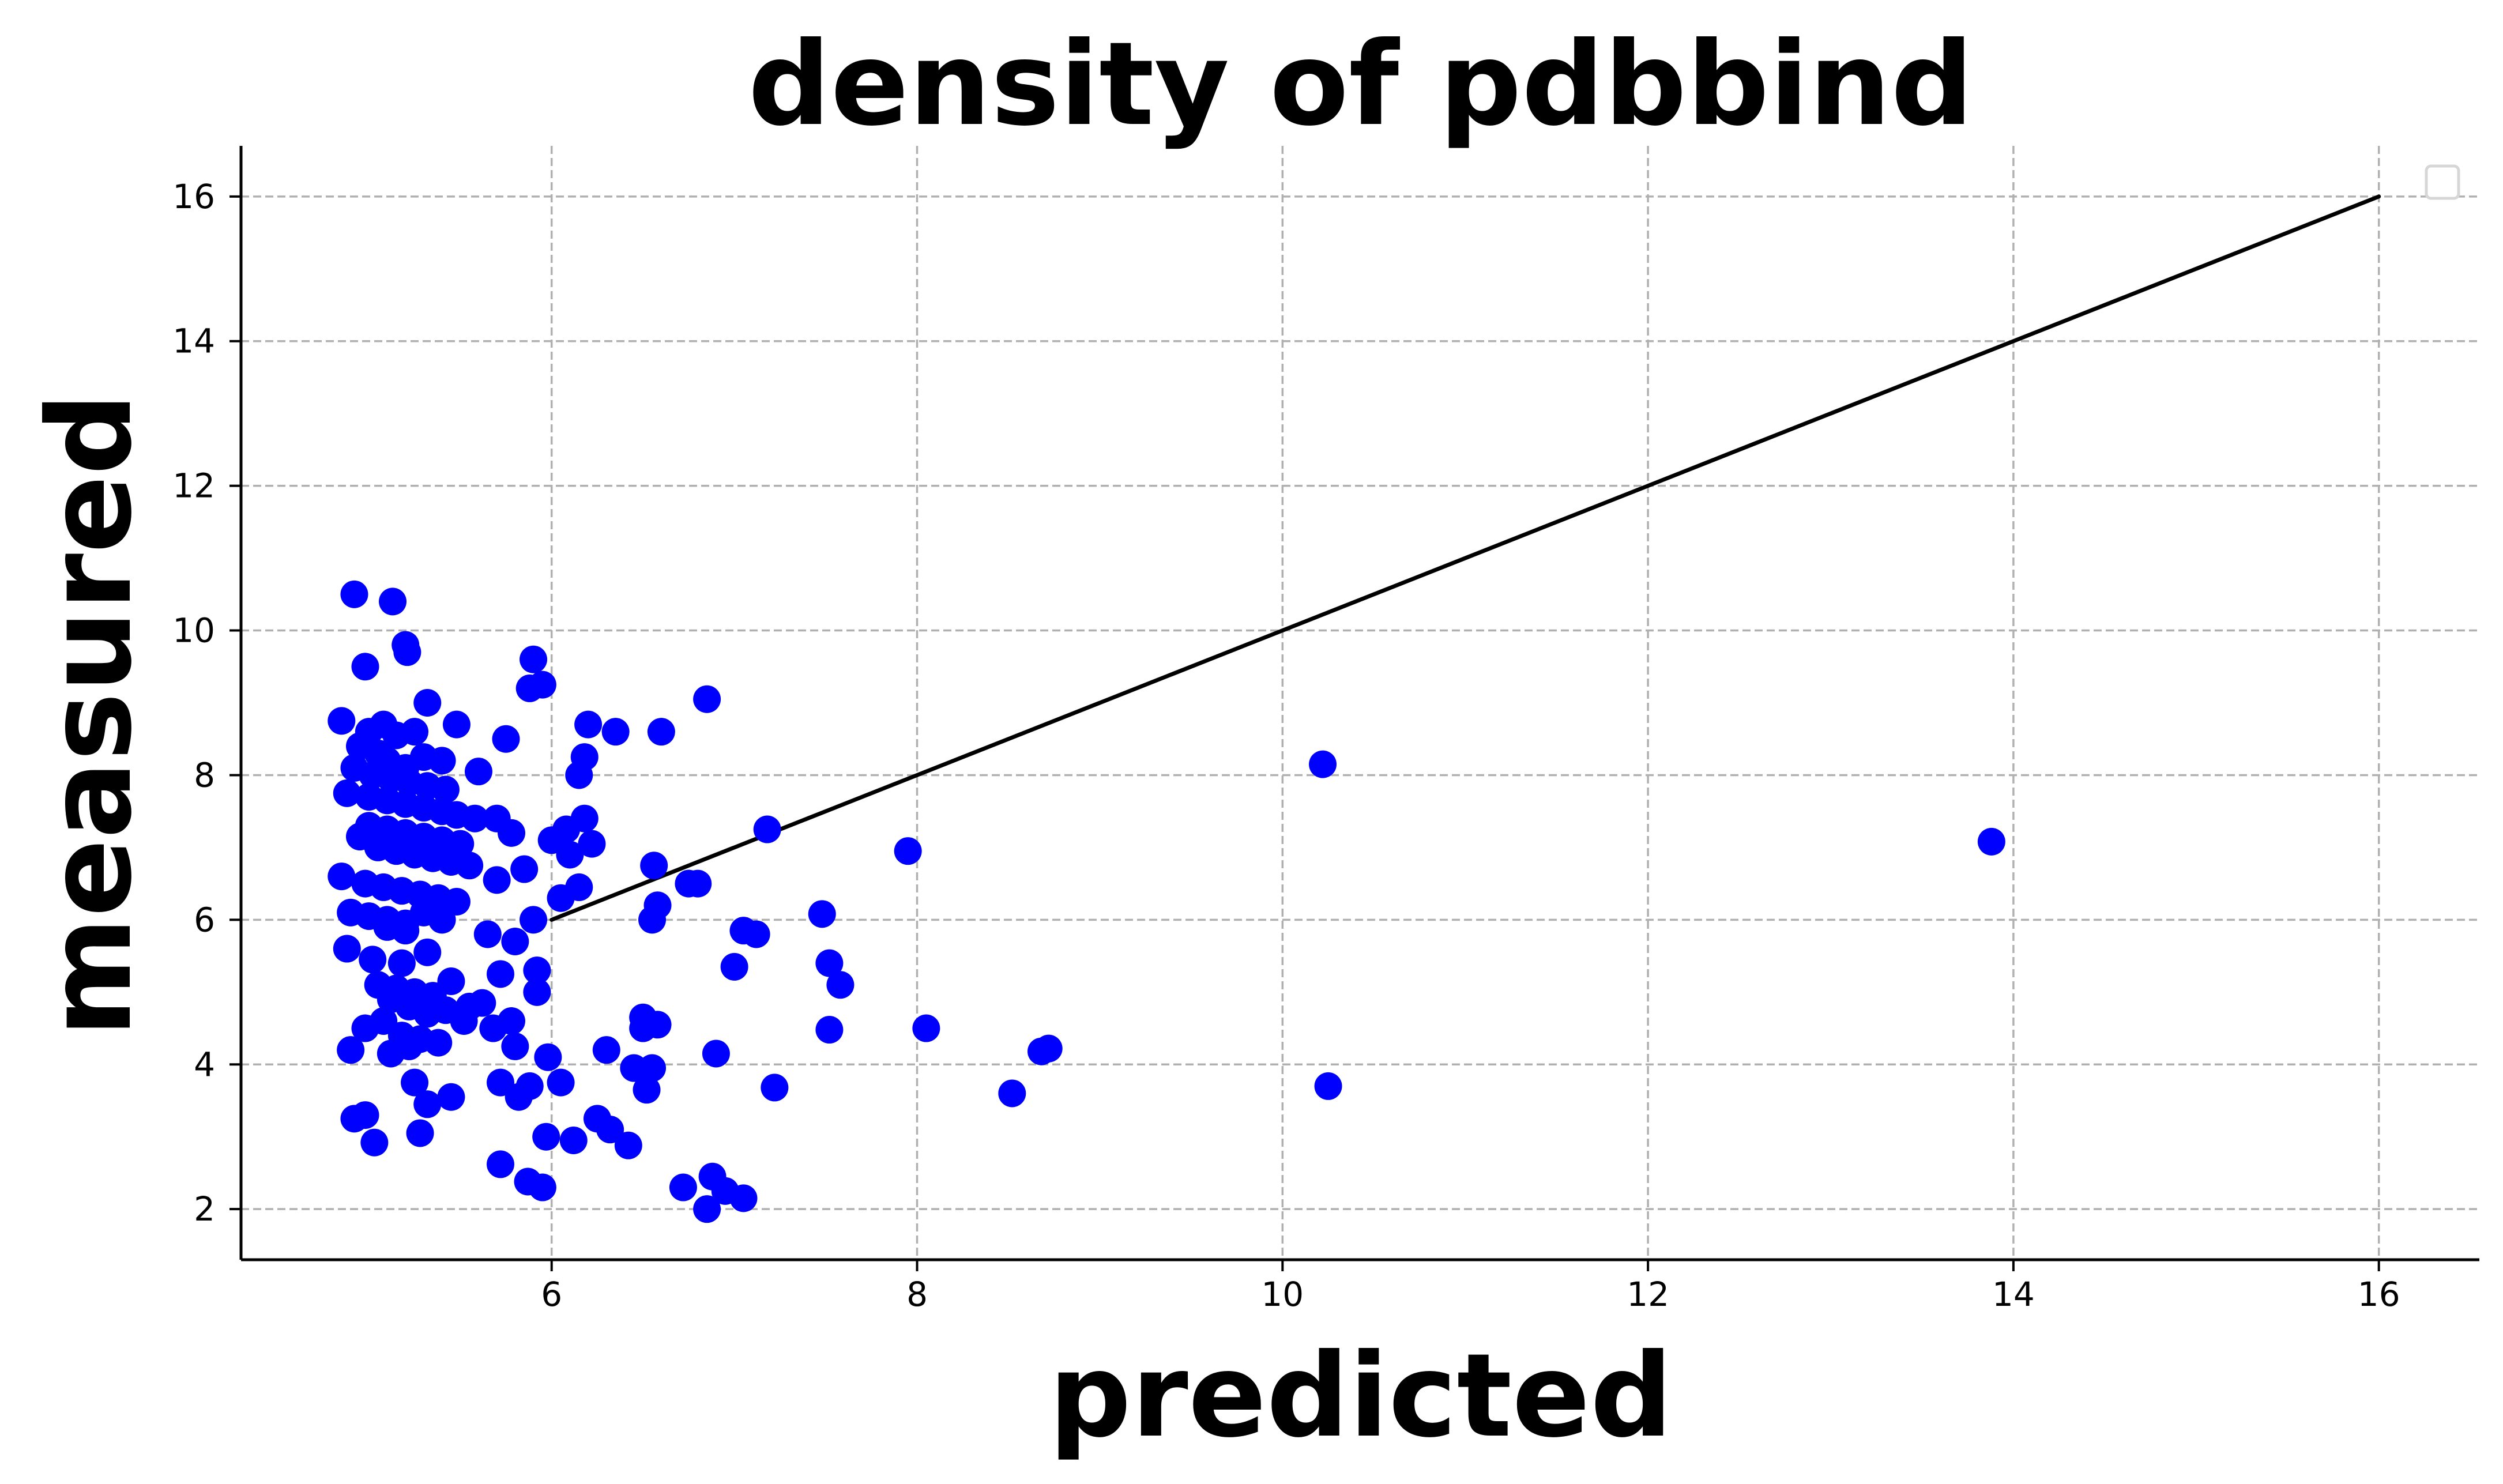 Image resolution: width=2503 pixels, height=1484 pixels. Describe the element at coordinates (204, 774) in the screenshot. I see `y-tick-label: 8` at that location.